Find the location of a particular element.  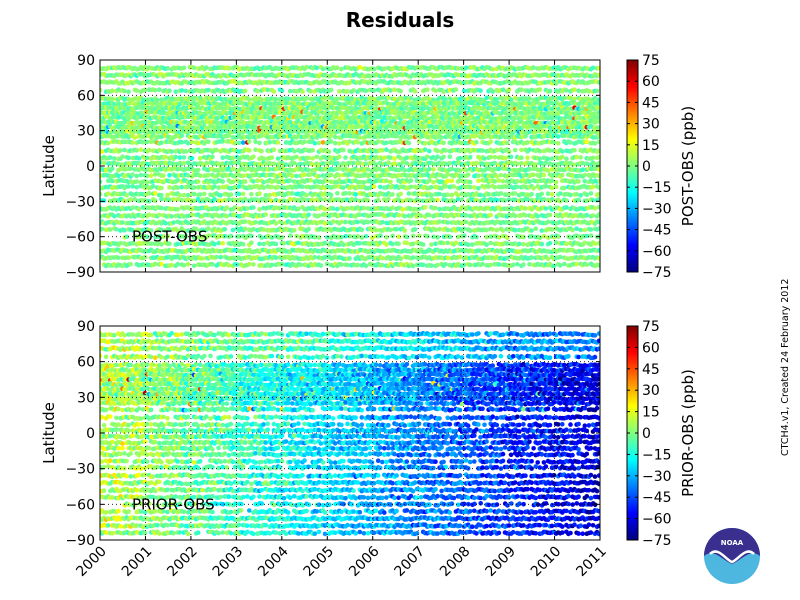

latitude-band is located at coordinates (350, 82).